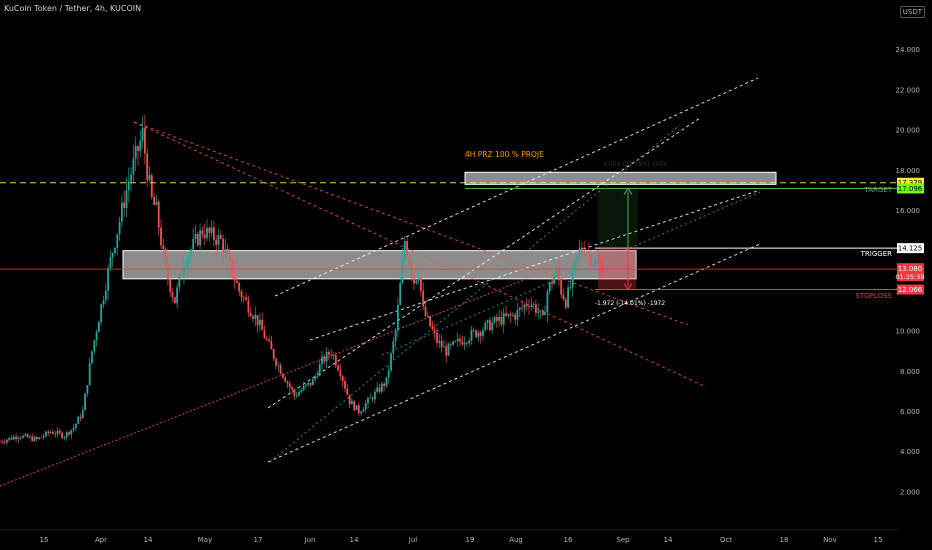 The width and height of the screenshot is (932, 550). I want to click on channel-lower-teal-line, so click(571, 273).